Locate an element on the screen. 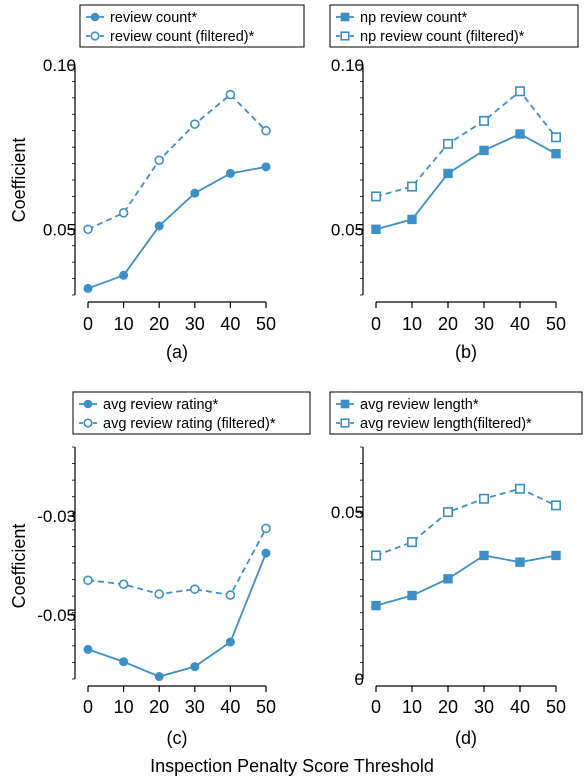 The height and width of the screenshot is (781, 584). panel-caption: (d) is located at coordinates (466, 738).